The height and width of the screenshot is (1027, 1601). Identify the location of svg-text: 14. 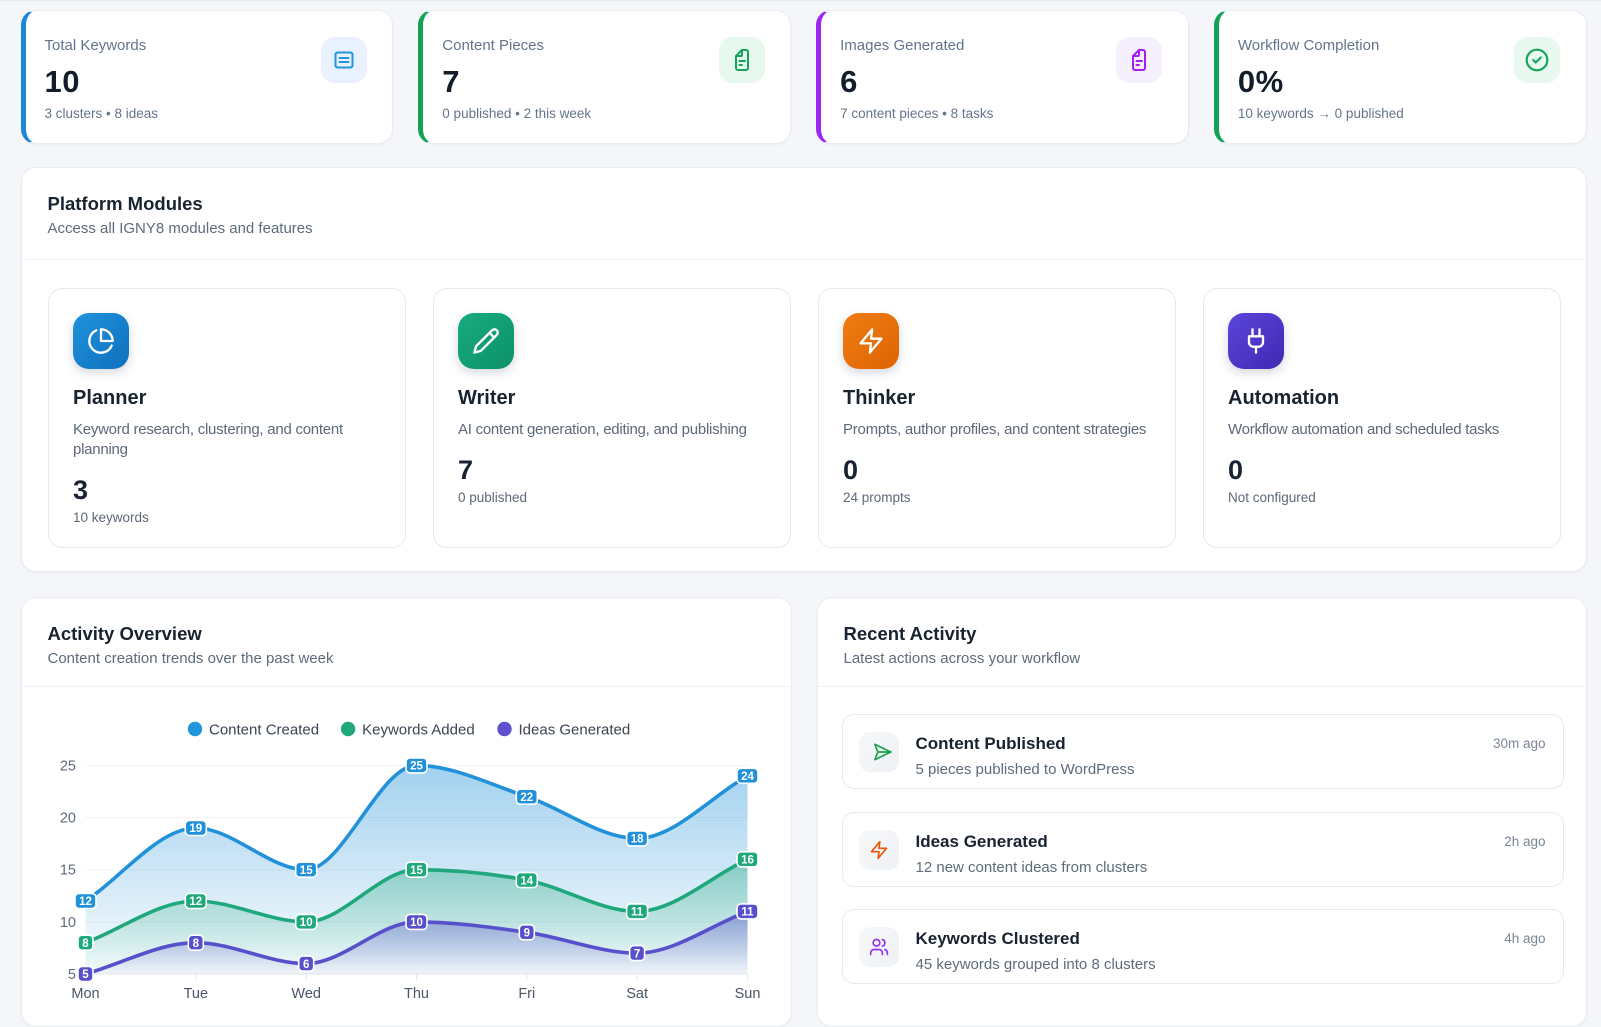
(526, 881).